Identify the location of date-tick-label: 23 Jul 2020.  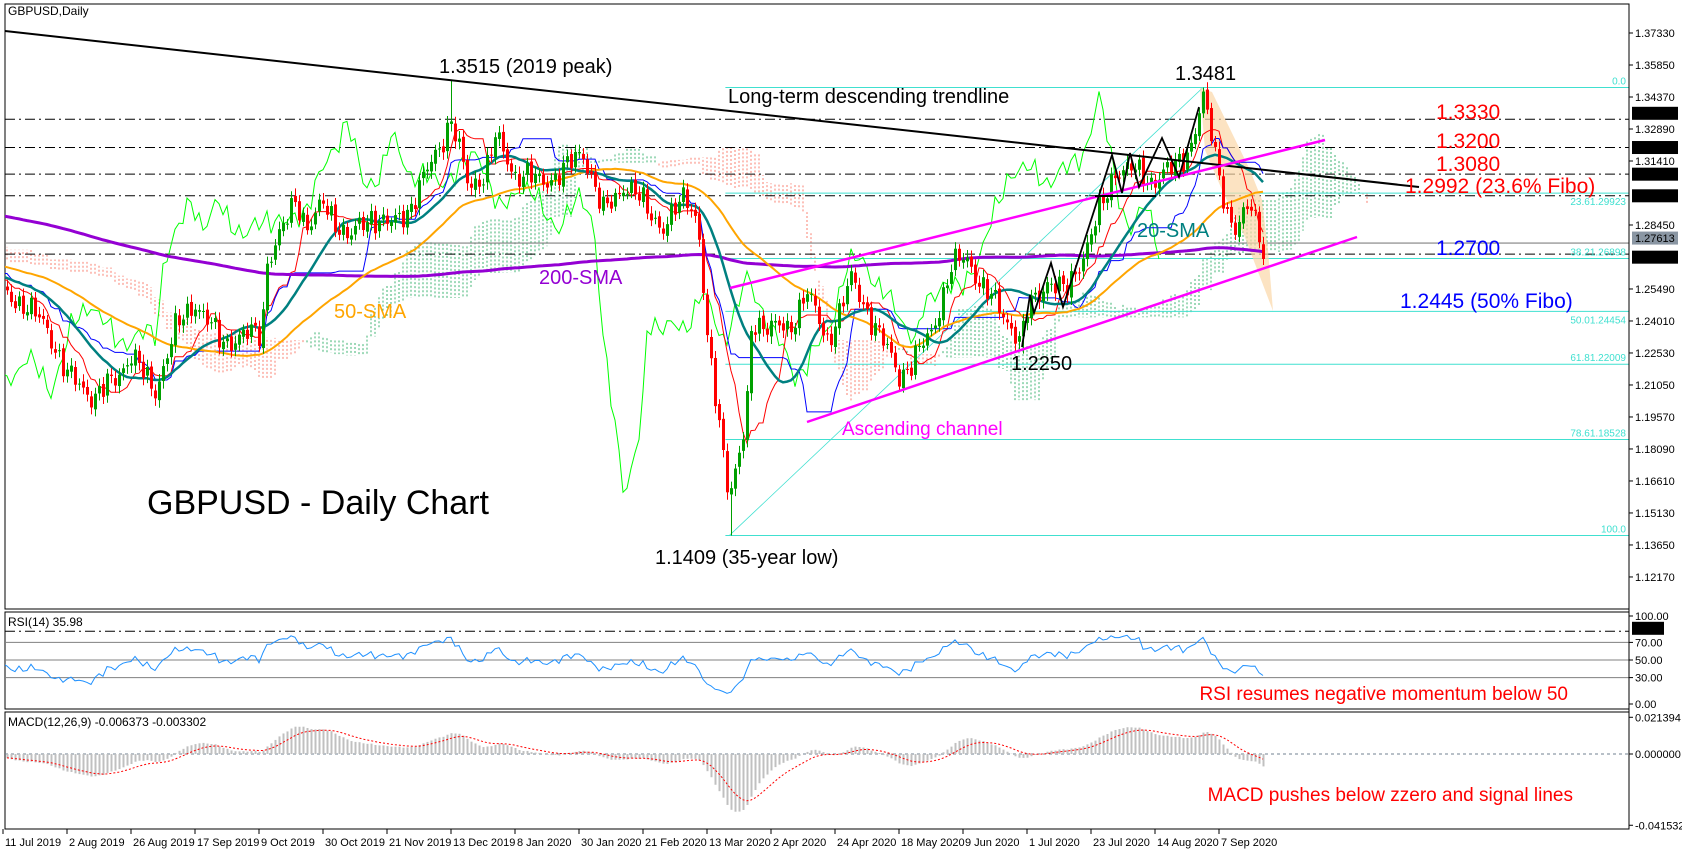
(1121, 843).